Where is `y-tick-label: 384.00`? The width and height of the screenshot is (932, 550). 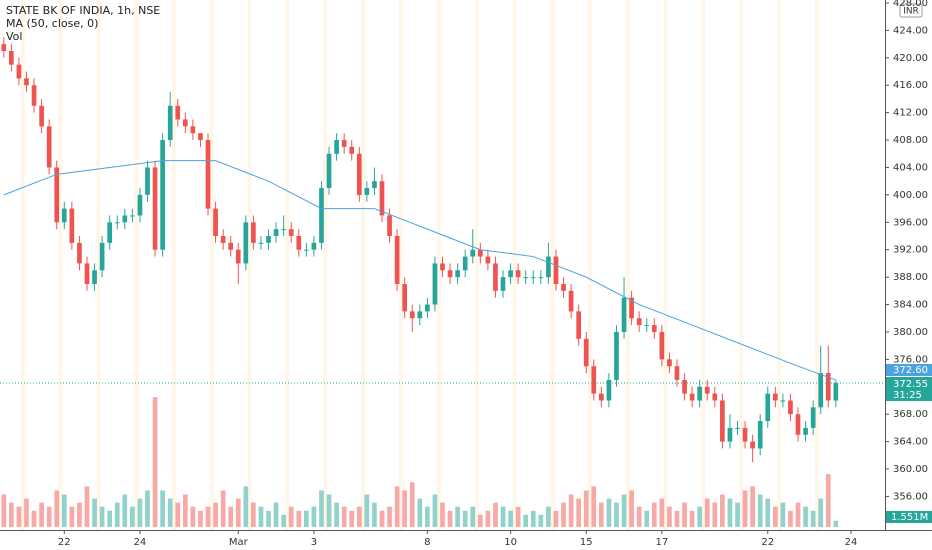
y-tick-label: 384.00 is located at coordinates (910, 305).